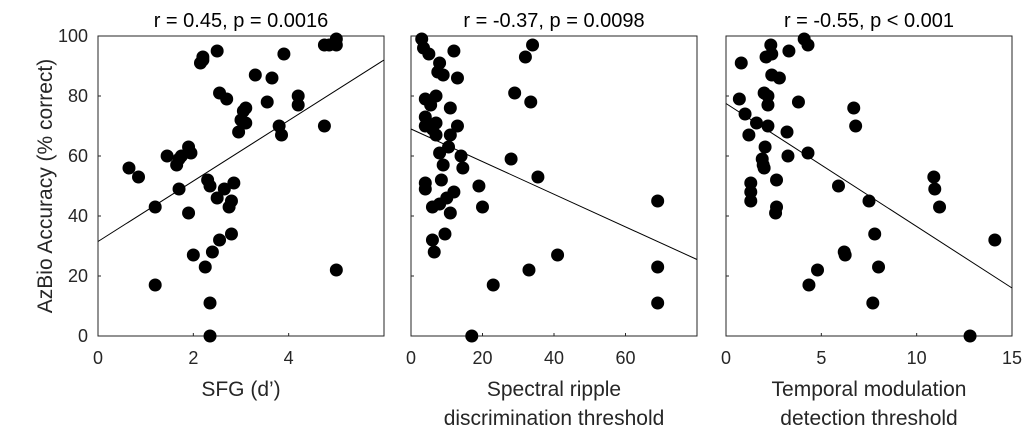 The width and height of the screenshot is (1028, 432). Describe the element at coordinates (241, 150) in the screenshot. I see `regression-line` at that location.